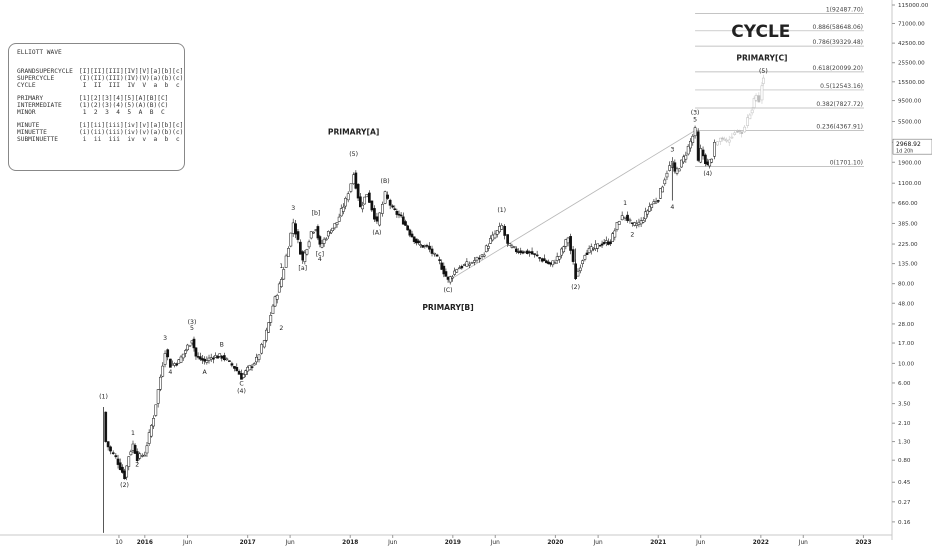 The height and width of the screenshot is (550, 932). Describe the element at coordinates (625, 203) in the screenshot. I see `wave-label: 1` at that location.